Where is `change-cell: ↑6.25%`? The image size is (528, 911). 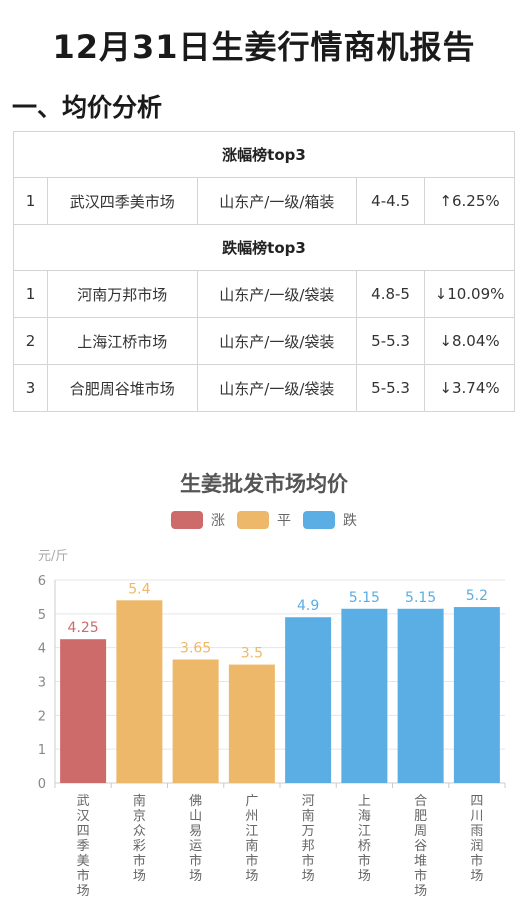 change-cell: ↑6.25% is located at coordinates (469, 201).